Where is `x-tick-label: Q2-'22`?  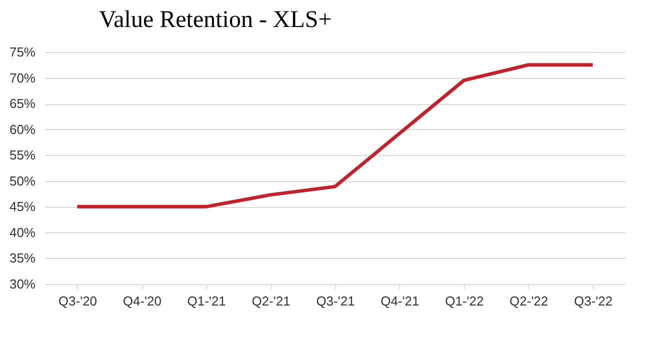
x-tick-label: Q2-'22 is located at coordinates (529, 301).